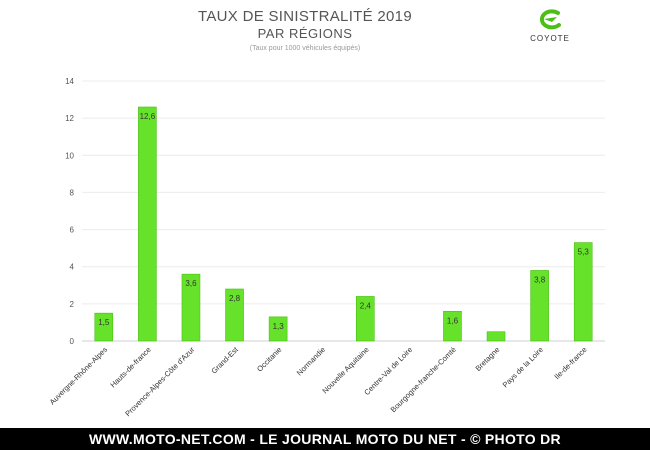  What do you see at coordinates (104, 322) in the screenshot?
I see `data-label: 1,5` at bounding box center [104, 322].